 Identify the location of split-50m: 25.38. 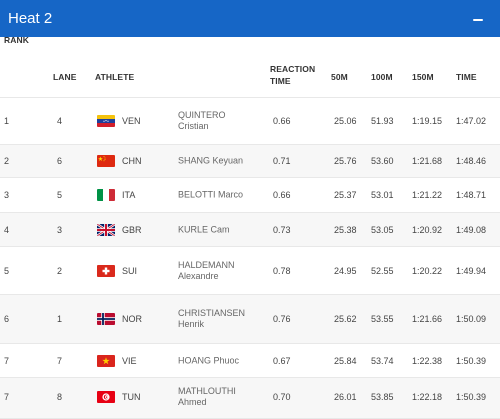
(345, 229).